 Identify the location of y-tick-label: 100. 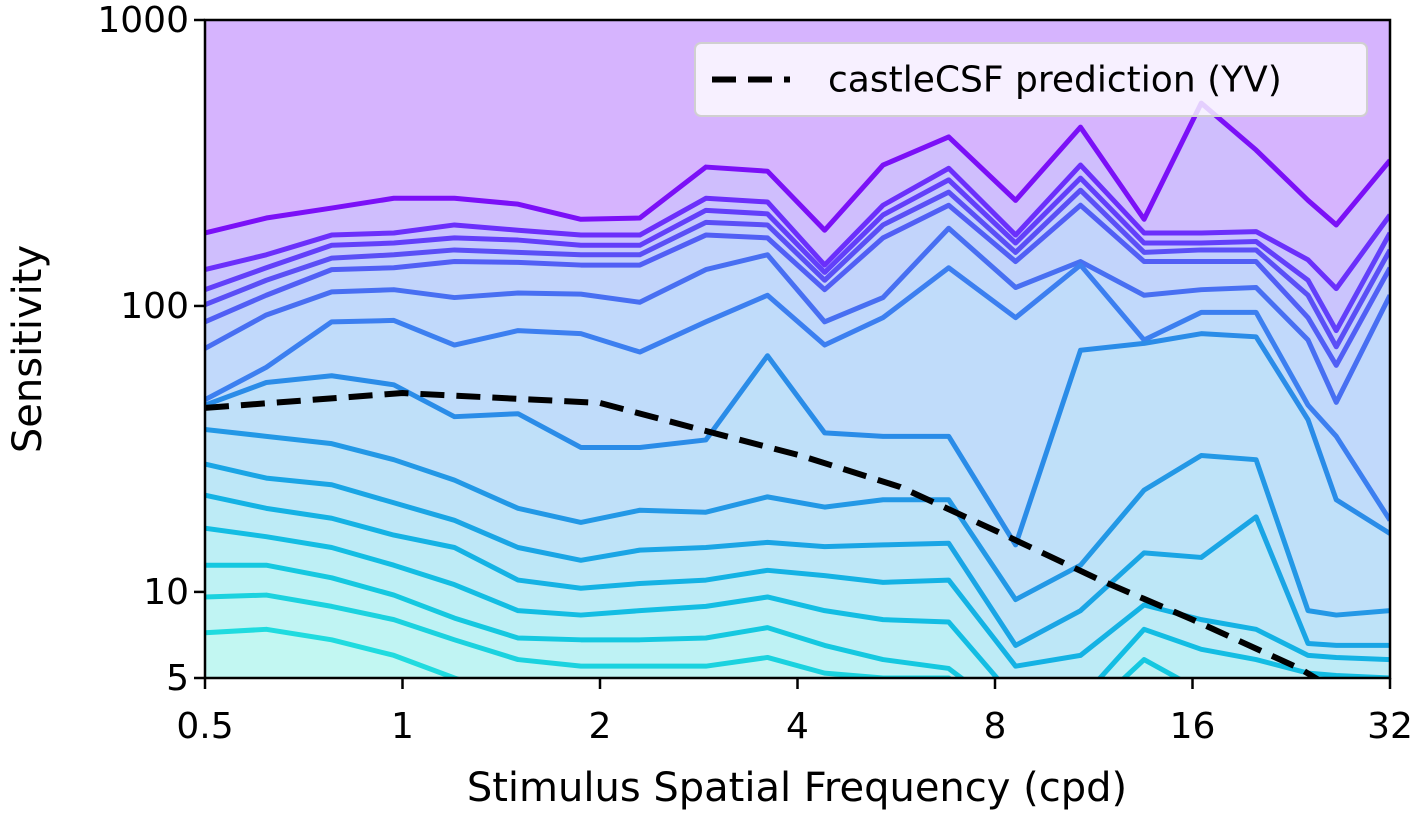
(154, 306).